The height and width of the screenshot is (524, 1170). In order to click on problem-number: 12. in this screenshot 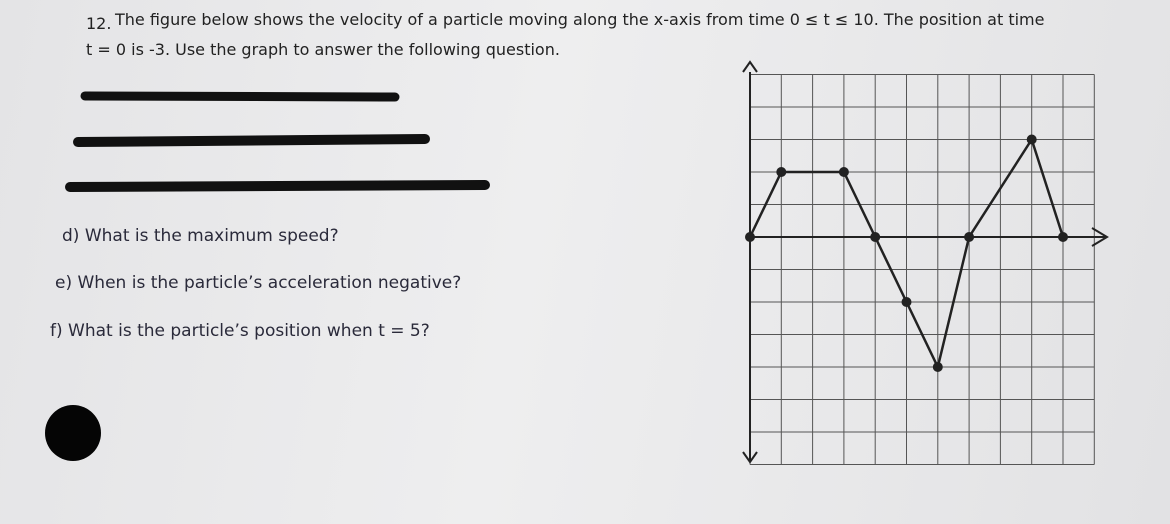, I will do `click(99, 23)`.